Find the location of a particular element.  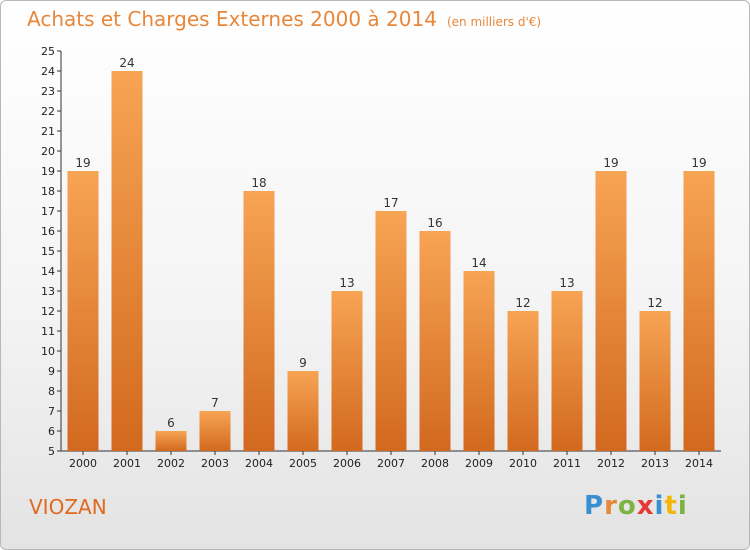

x-tick-label: 2010 is located at coordinates (523, 463).